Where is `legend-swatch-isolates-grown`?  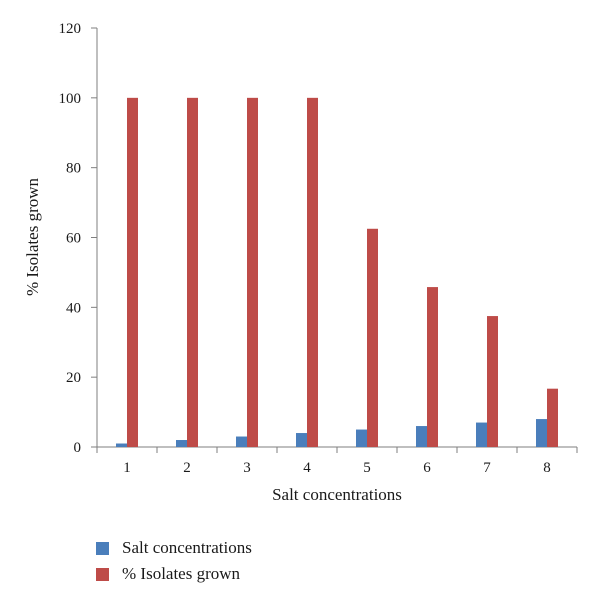
legend-swatch-isolates-grown is located at coordinates (102, 574).